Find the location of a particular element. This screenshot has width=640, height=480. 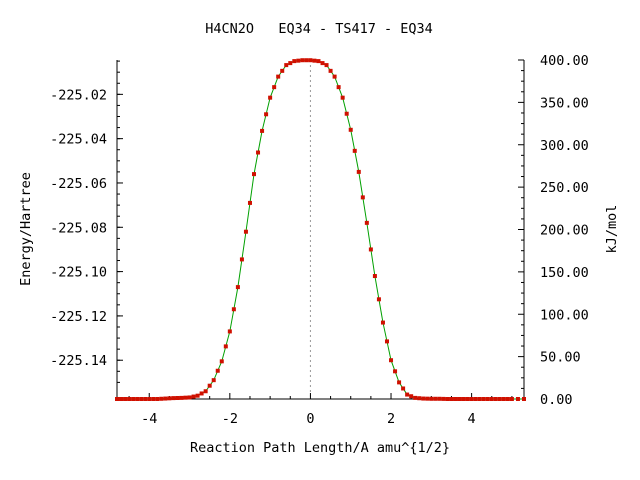

y-tick-label: -225.12 is located at coordinates (78, 317).